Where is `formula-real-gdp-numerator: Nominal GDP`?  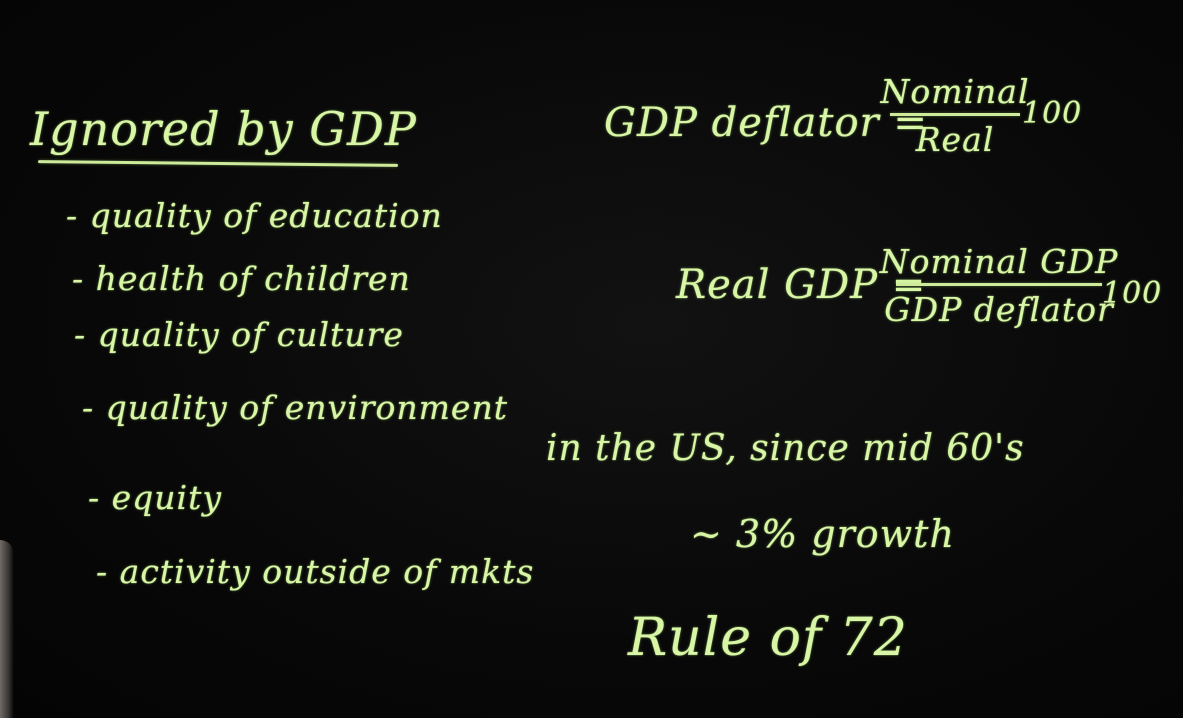
formula-real-gdp-numerator: Nominal GDP is located at coordinates (999, 261).